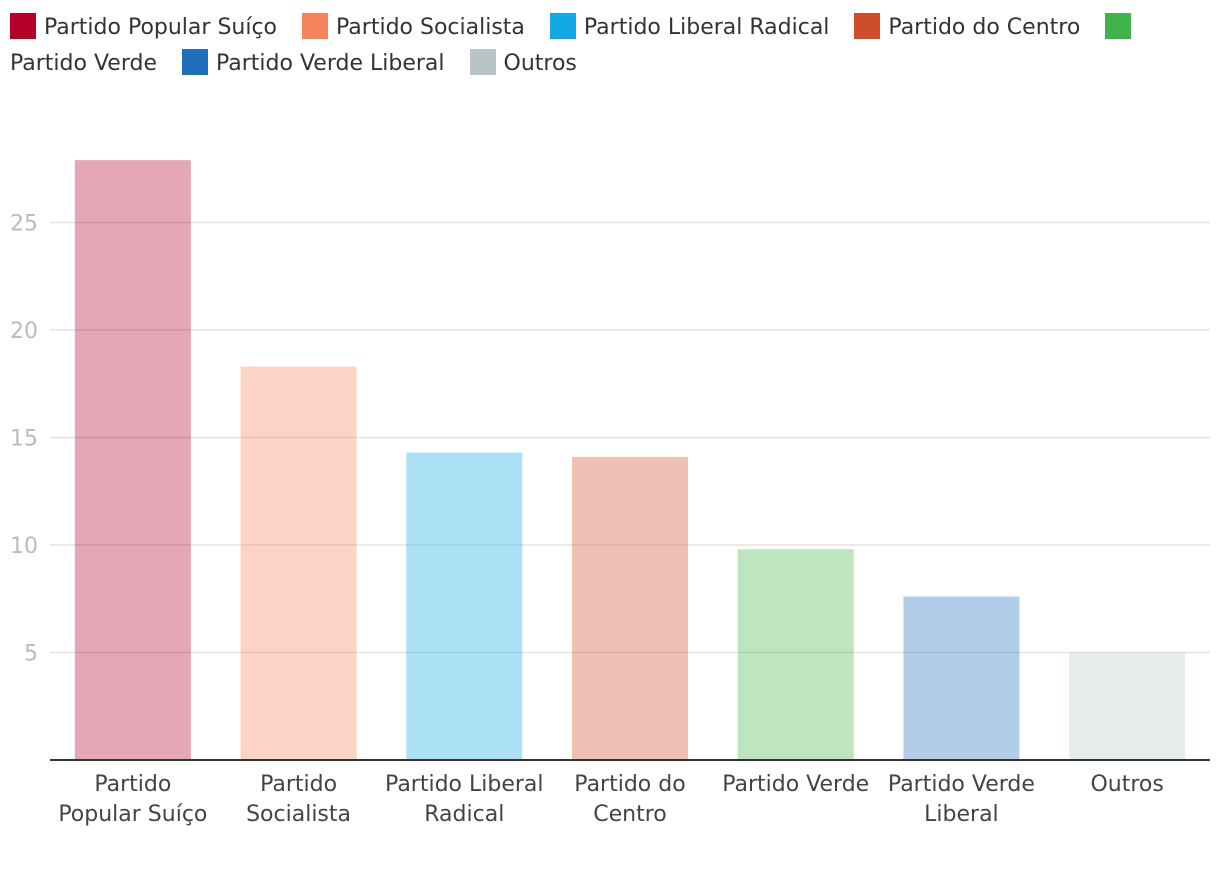  Describe the element at coordinates (31, 654) in the screenshot. I see `y-tick-label: 5` at that location.